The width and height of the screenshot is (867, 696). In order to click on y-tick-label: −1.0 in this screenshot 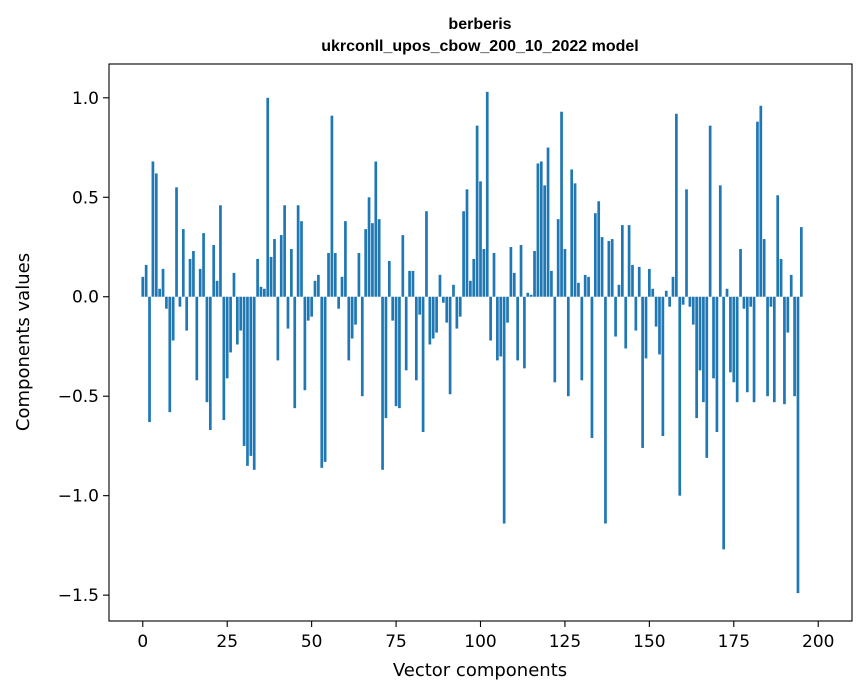, I will do `click(78, 497)`.